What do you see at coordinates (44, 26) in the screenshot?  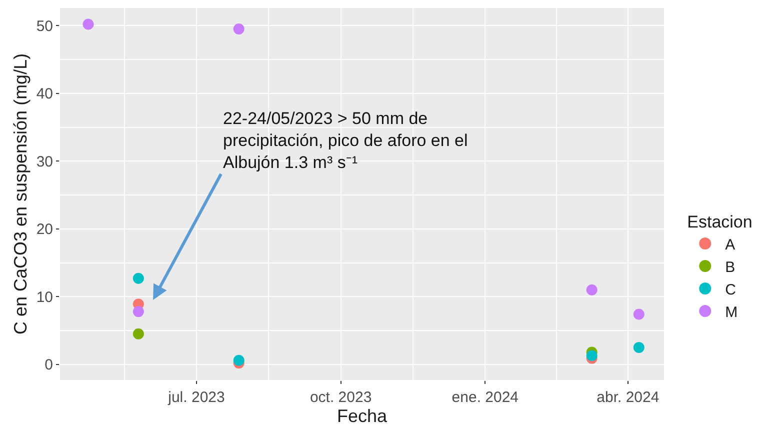 I see `y-tick-label: 50` at bounding box center [44, 26].